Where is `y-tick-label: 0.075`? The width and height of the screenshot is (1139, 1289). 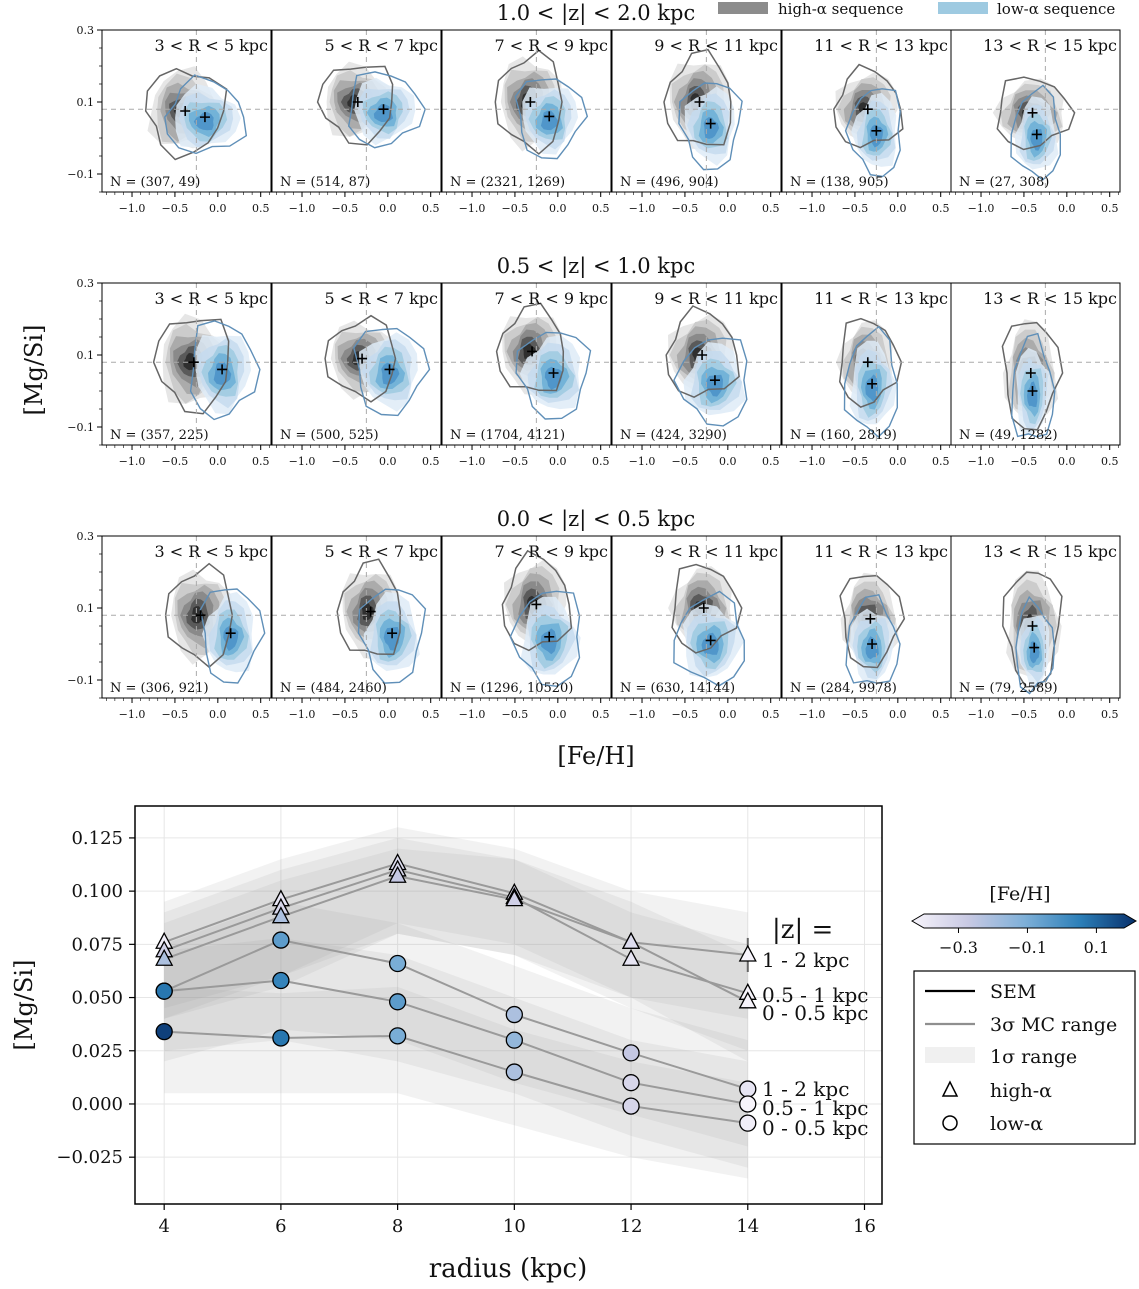 y-tick-label: 0.075 is located at coordinates (97, 944).